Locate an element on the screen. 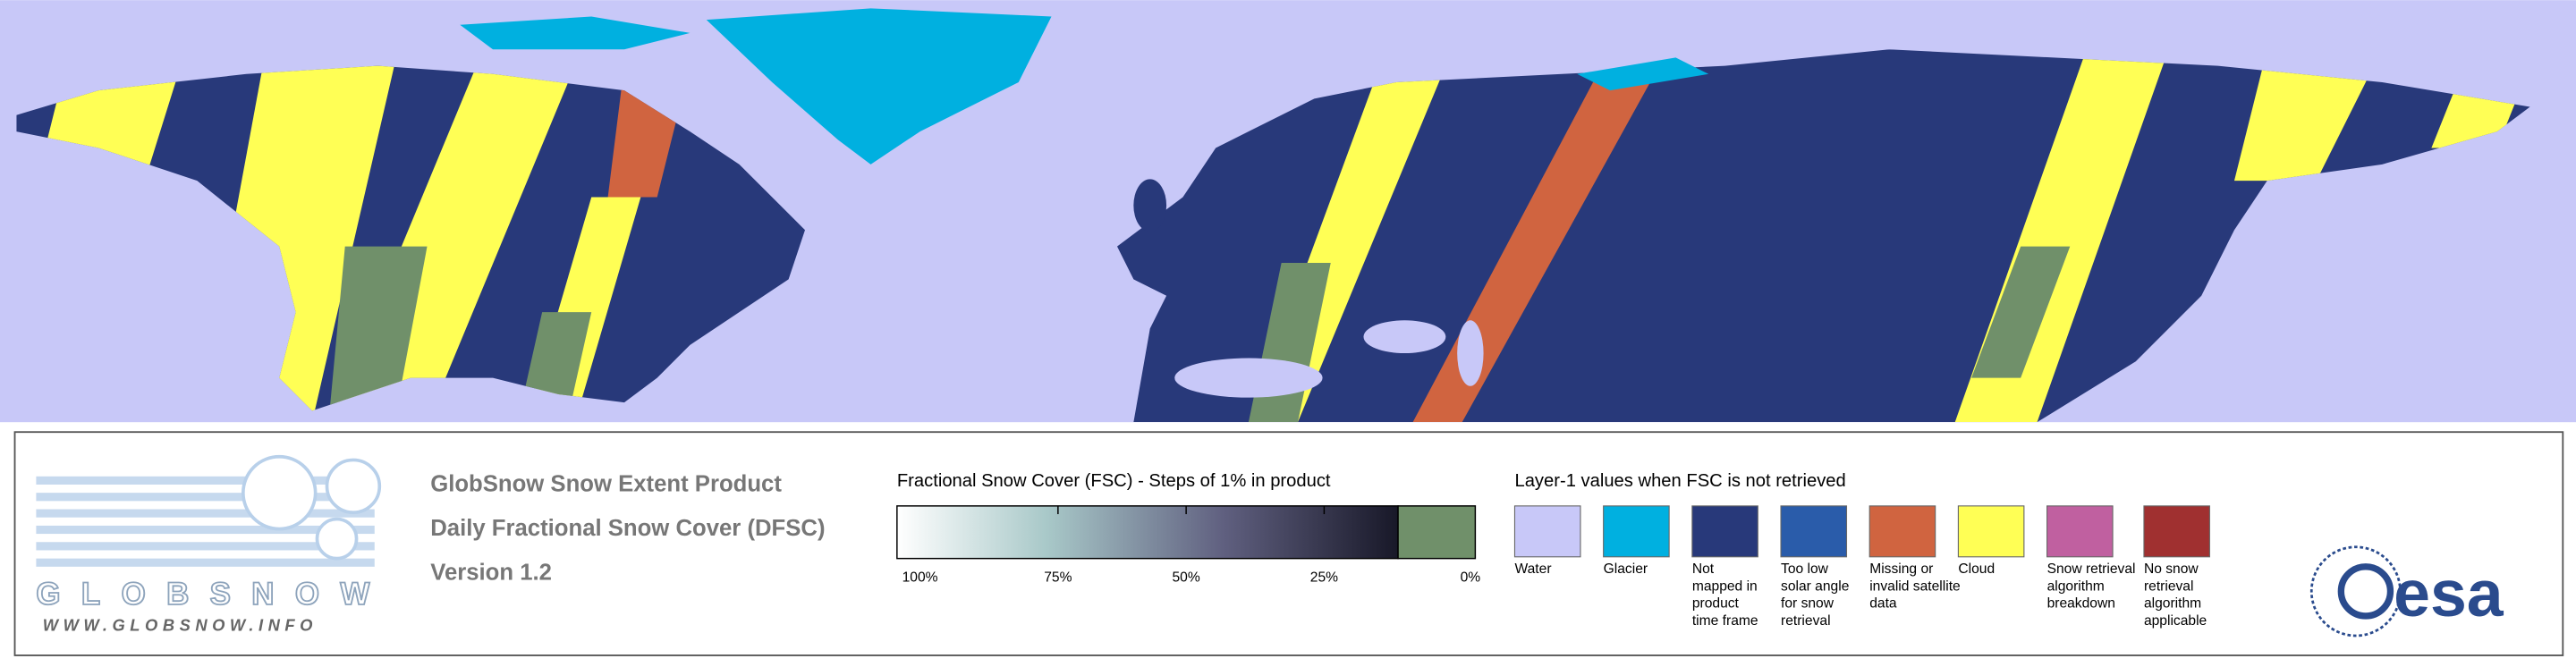  fsc-tick-label: 75% is located at coordinates (1058, 577).